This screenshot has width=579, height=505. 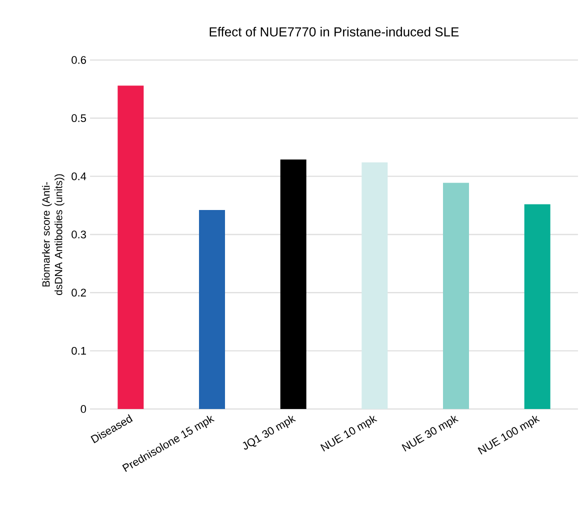 What do you see at coordinates (334, 31) in the screenshot?
I see `chart-title: Effect of NUE7770 in Pristane-induced SLE` at bounding box center [334, 31].